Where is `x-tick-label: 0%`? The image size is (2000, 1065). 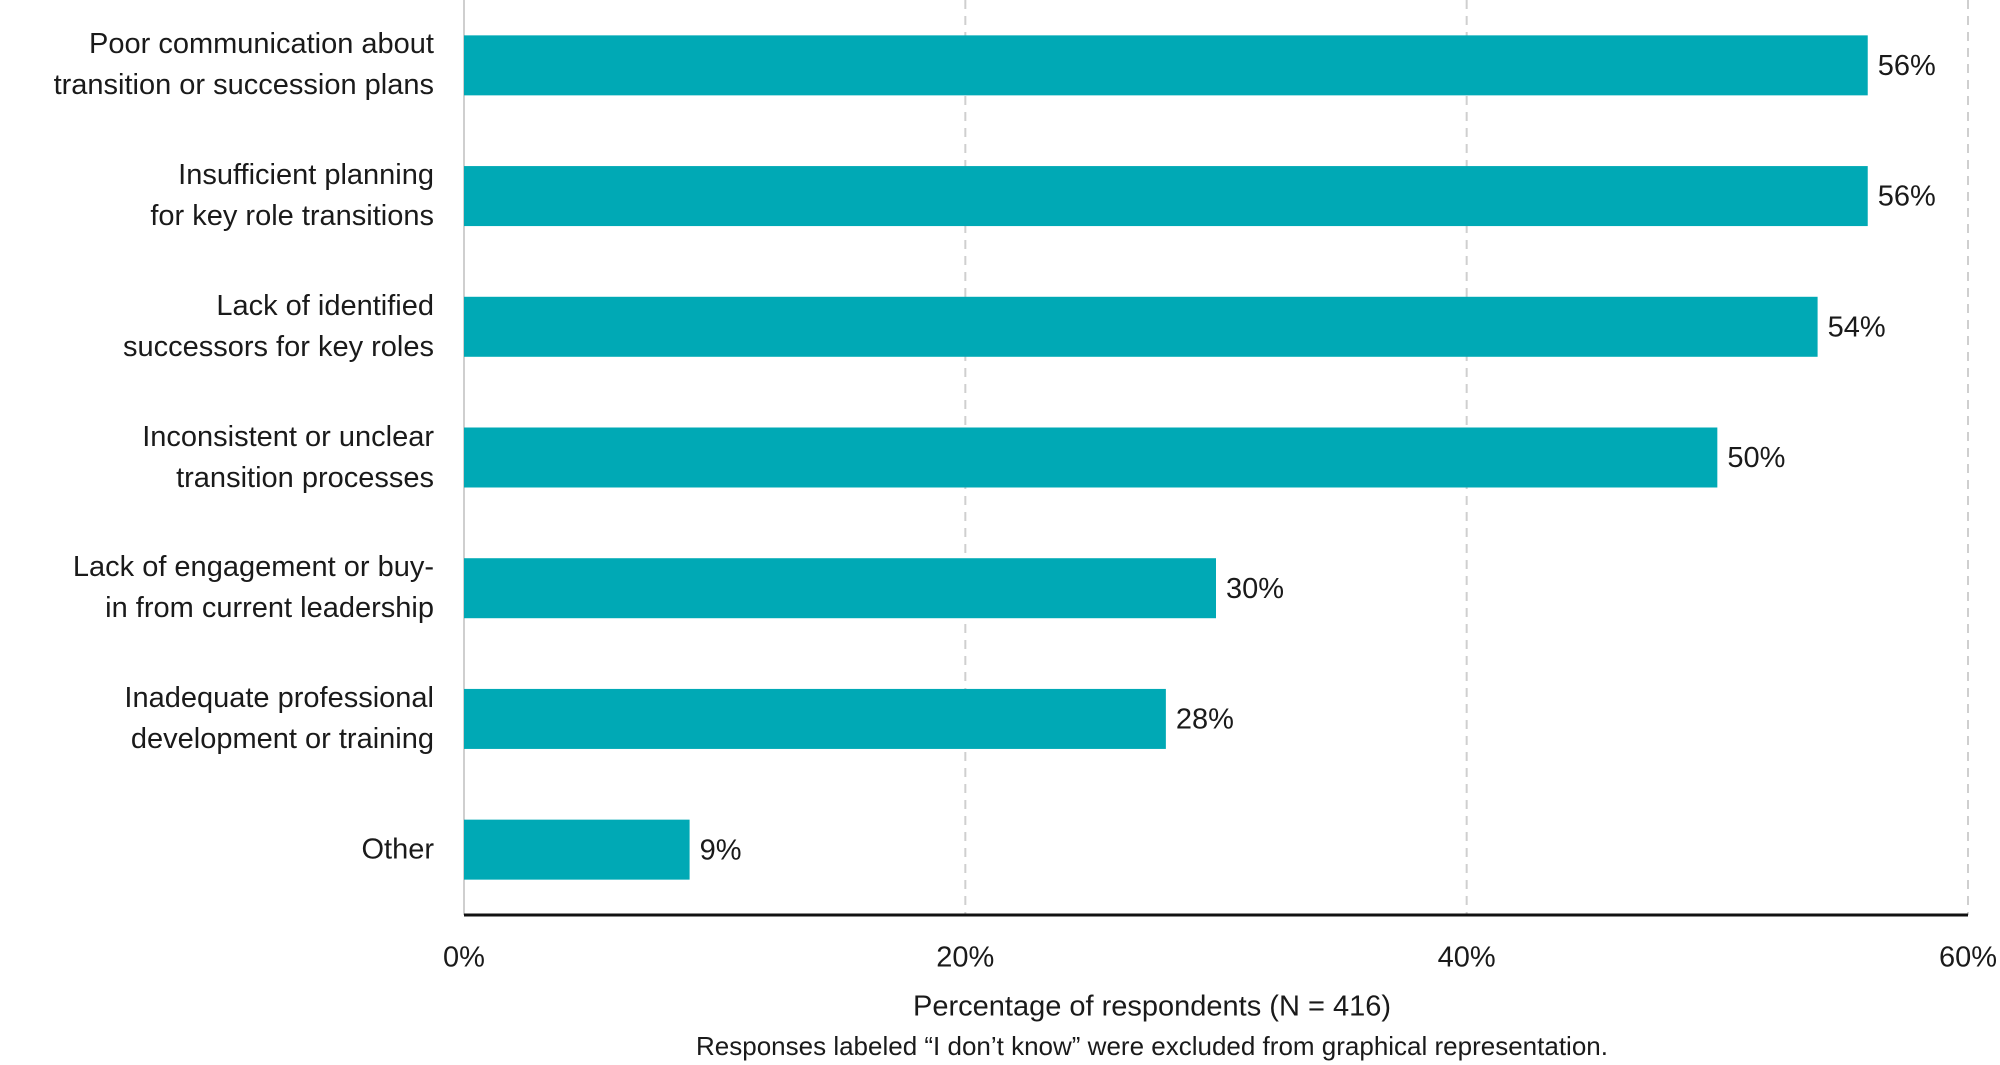
x-tick-label: 0% is located at coordinates (464, 958).